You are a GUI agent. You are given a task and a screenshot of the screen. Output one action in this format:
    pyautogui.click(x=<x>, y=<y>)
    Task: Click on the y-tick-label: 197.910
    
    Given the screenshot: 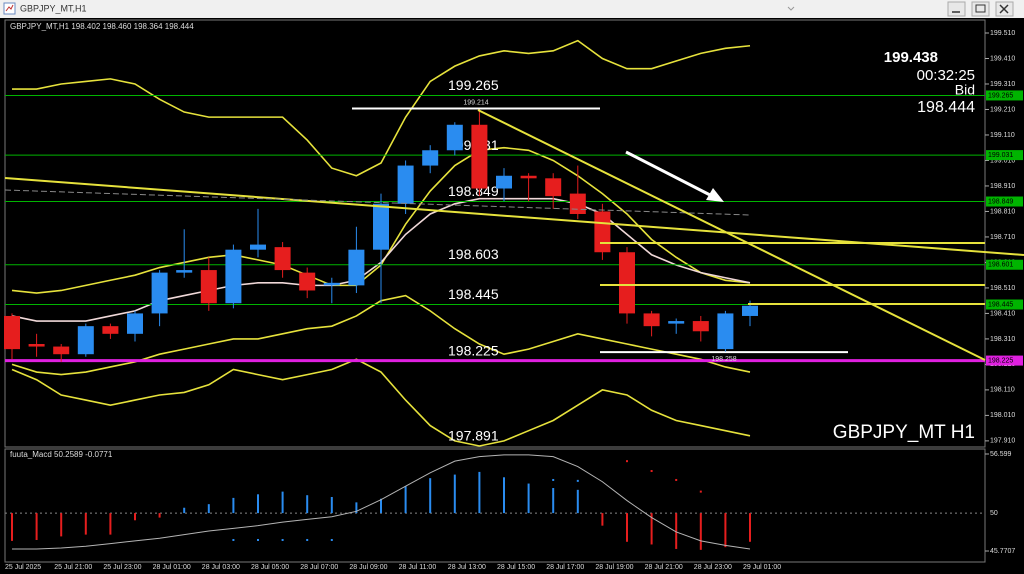 What is the action you would take?
    pyautogui.click(x=1002, y=441)
    